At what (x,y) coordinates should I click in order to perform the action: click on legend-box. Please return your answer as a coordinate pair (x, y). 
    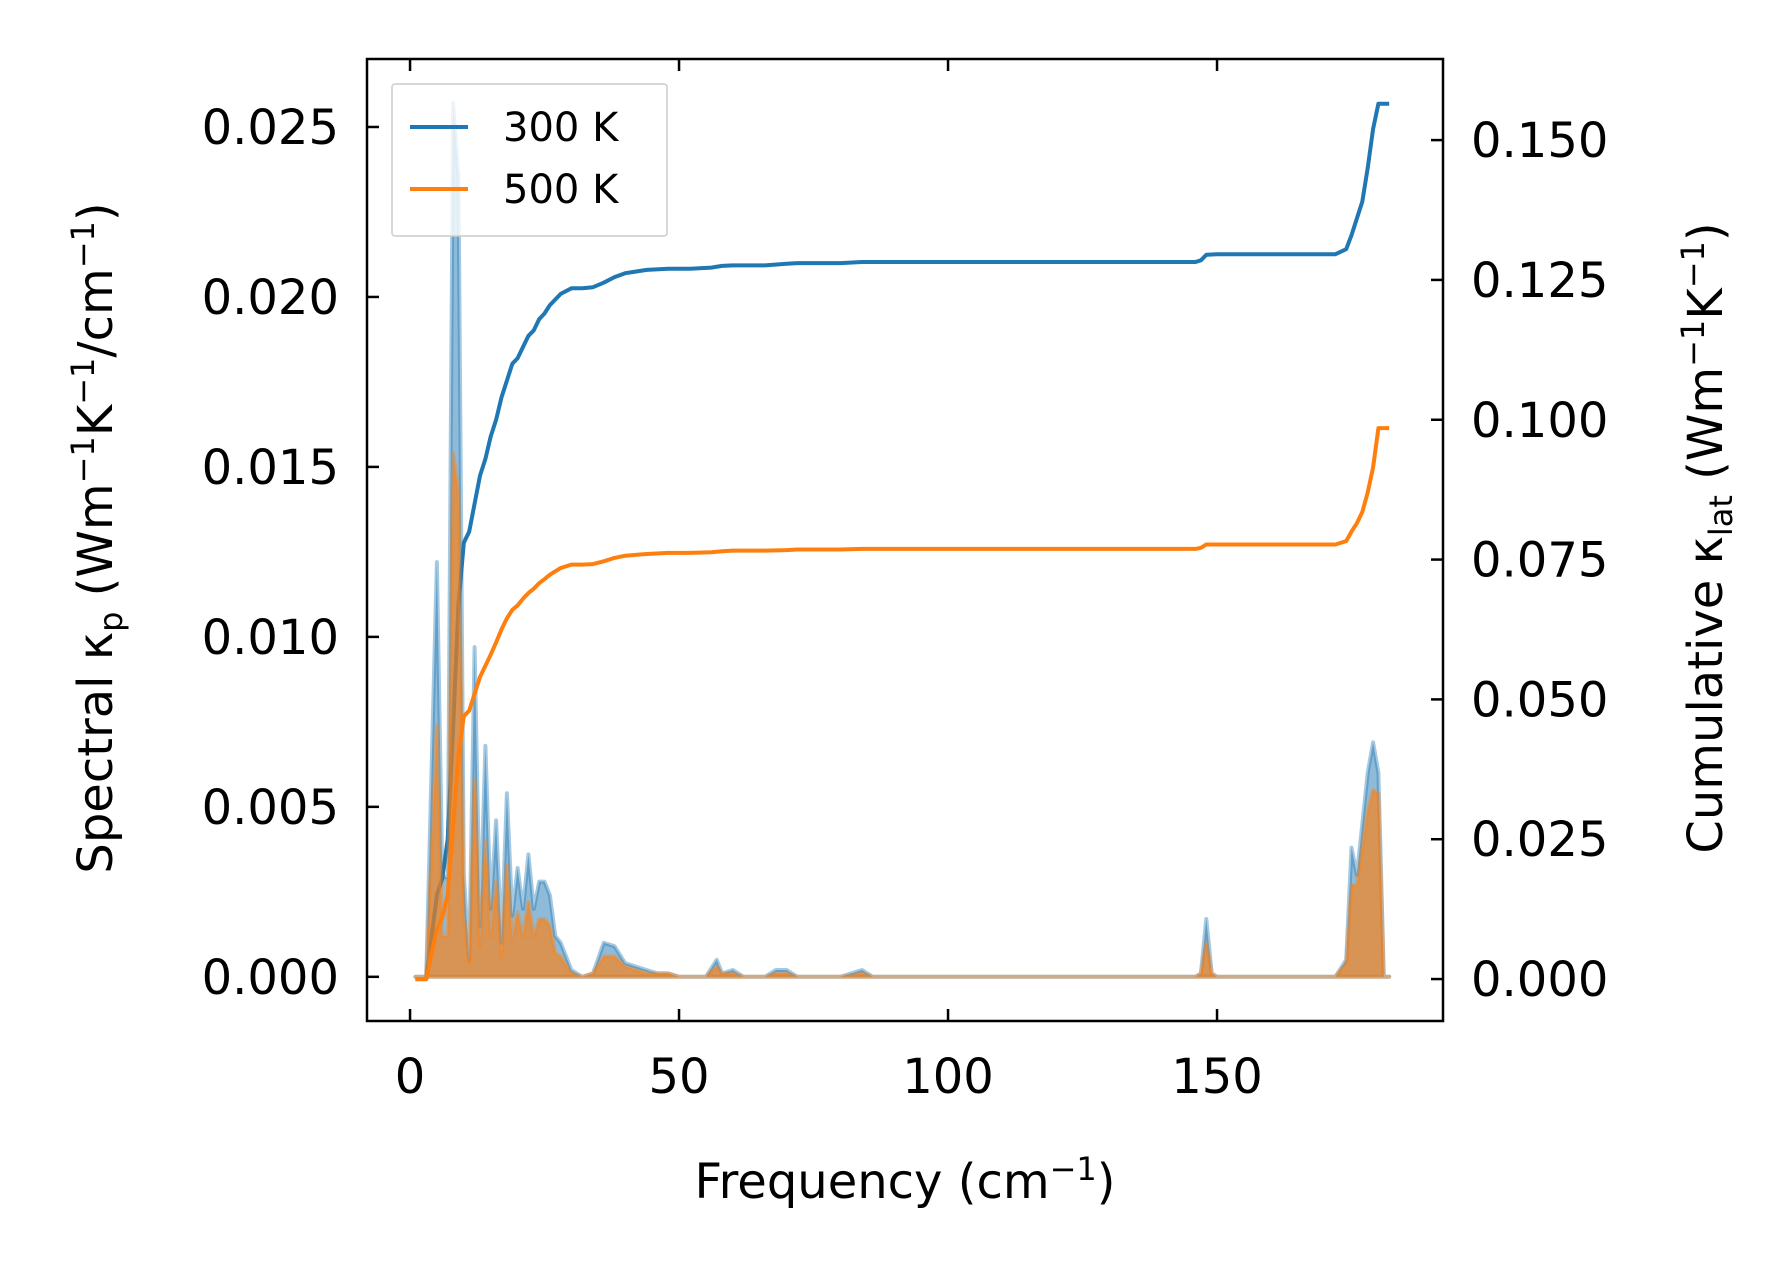
    Looking at the image, I should click on (529, 160).